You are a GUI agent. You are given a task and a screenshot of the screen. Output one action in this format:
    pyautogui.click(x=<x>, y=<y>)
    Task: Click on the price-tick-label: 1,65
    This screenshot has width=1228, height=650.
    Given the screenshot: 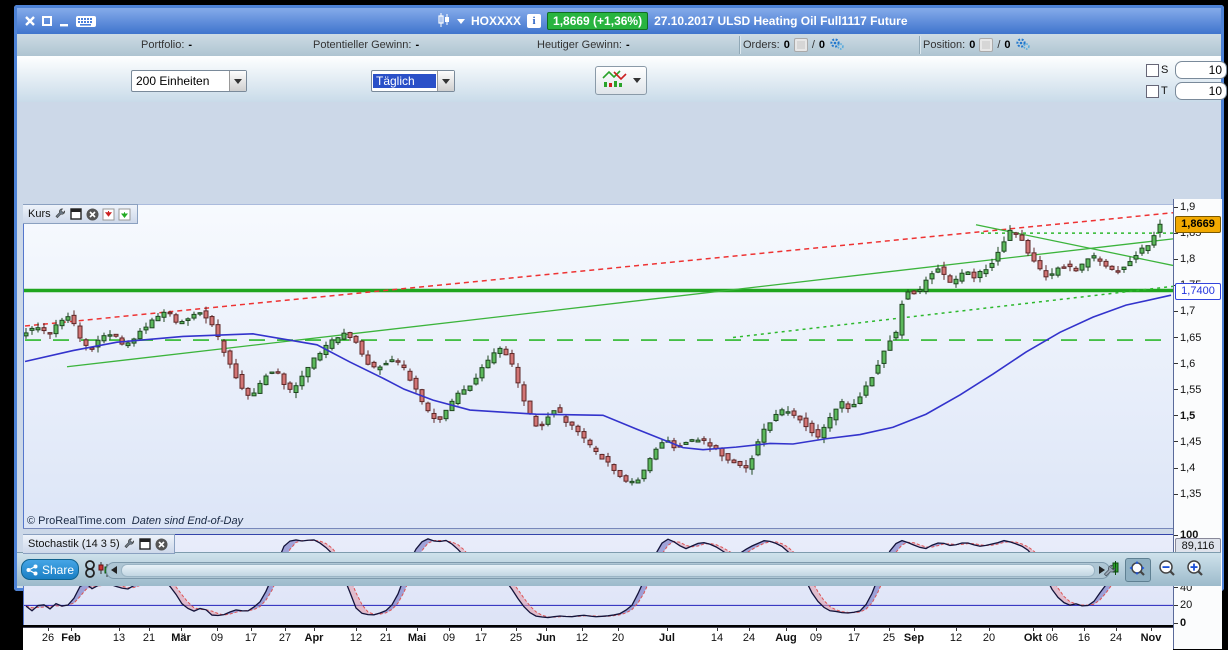 What is the action you would take?
    pyautogui.click(x=1190, y=338)
    